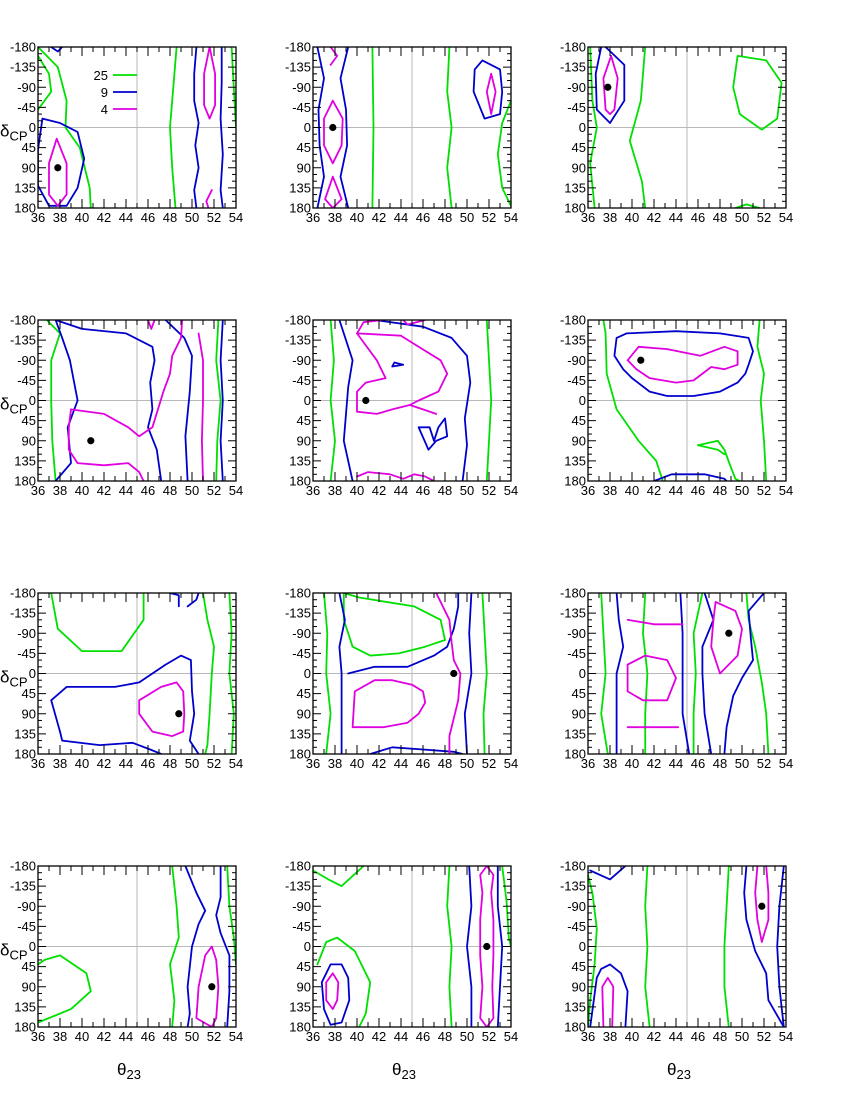  What do you see at coordinates (137, 946) in the screenshot?
I see `contour-group` at bounding box center [137, 946].